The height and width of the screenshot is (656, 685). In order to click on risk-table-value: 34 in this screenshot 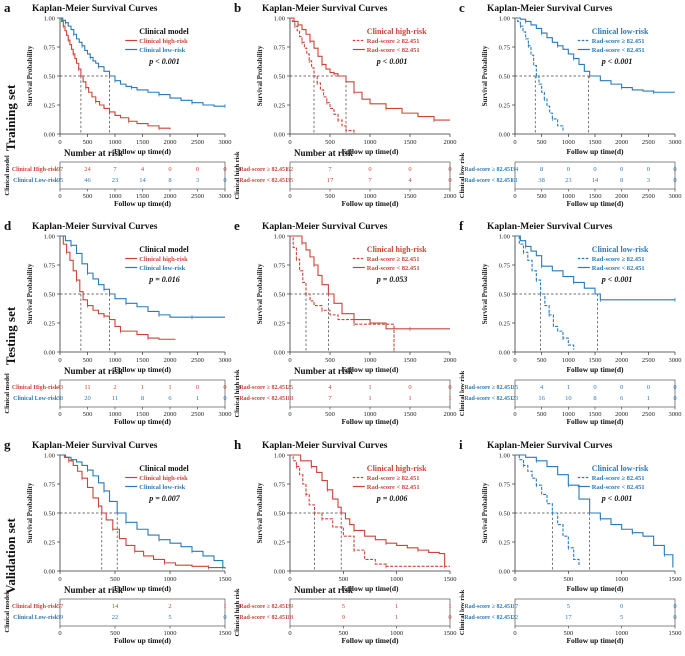, I will do `click(515, 169)`.